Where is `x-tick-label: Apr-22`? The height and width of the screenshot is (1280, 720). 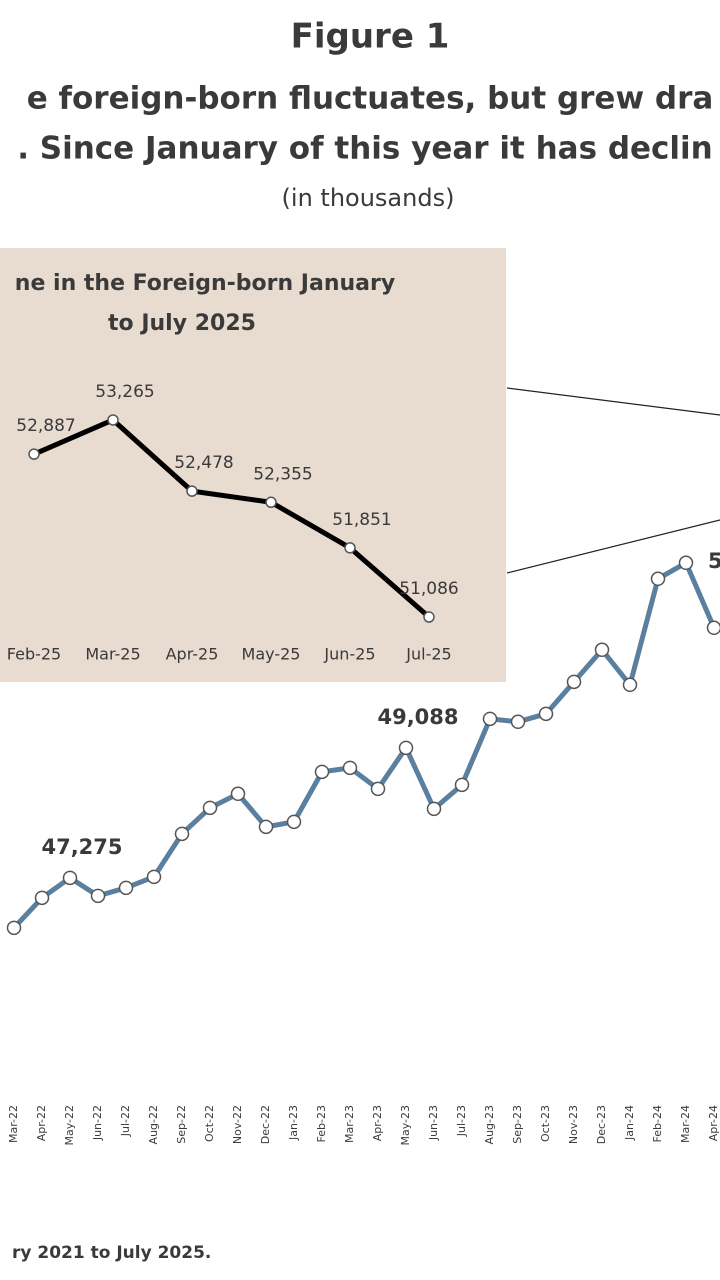 x-tick-label: Apr-22 is located at coordinates (41, 1123).